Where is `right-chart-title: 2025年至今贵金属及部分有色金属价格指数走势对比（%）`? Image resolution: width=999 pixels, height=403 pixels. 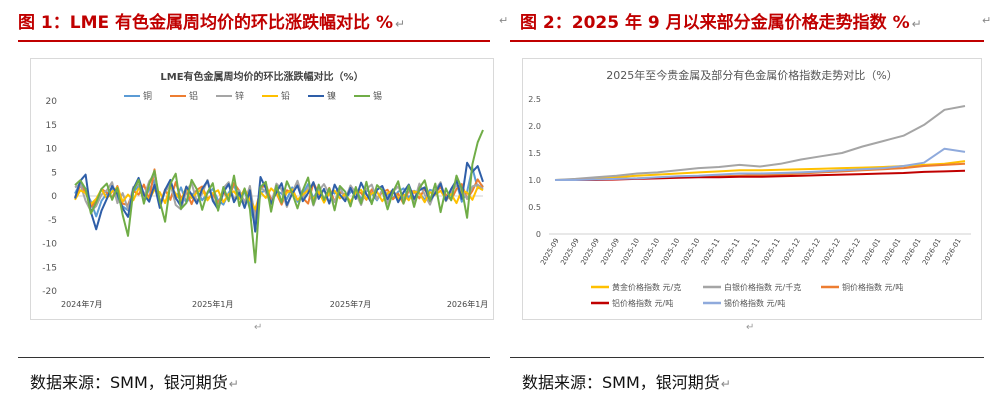
right-chart-title: 2025年至今贵金属及部分有色金属价格指数走势对比（%） is located at coordinates (751, 75).